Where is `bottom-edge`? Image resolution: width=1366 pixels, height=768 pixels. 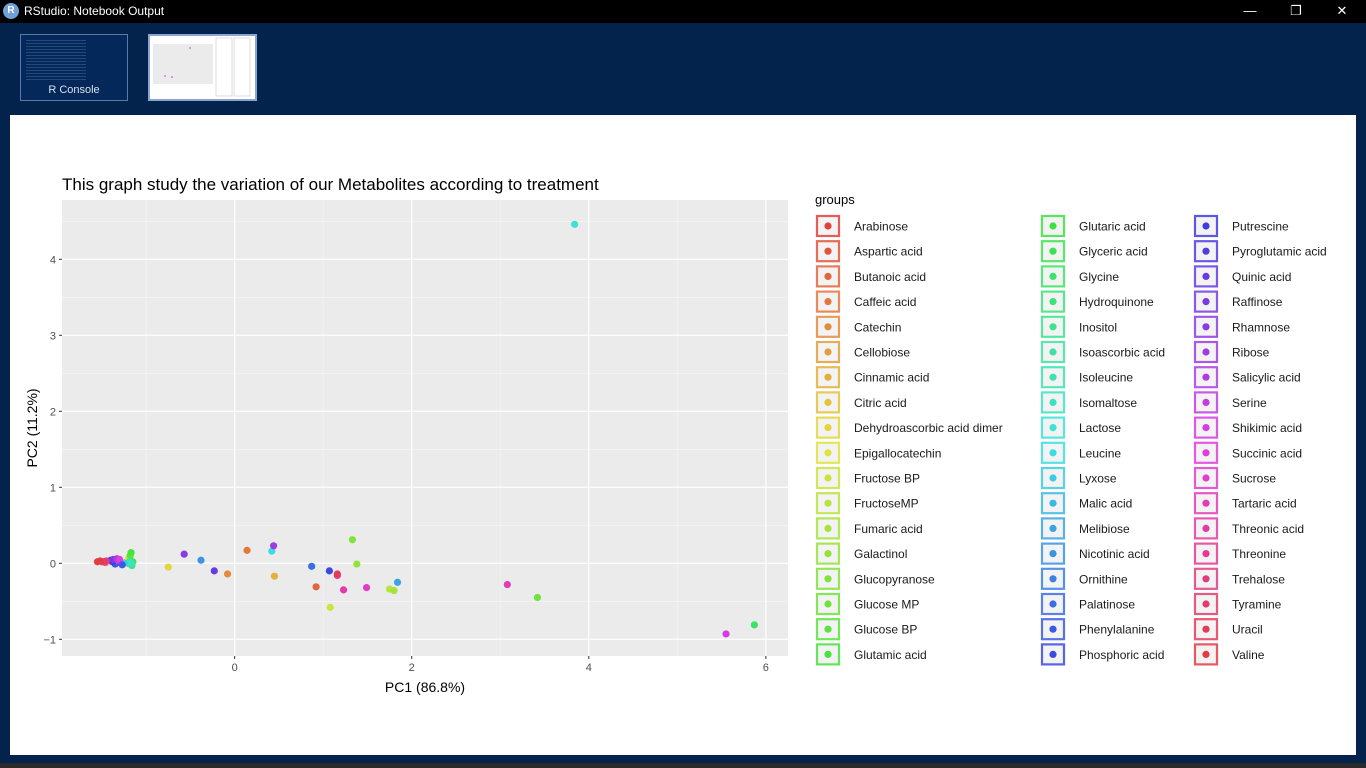 bottom-edge is located at coordinates (683, 765).